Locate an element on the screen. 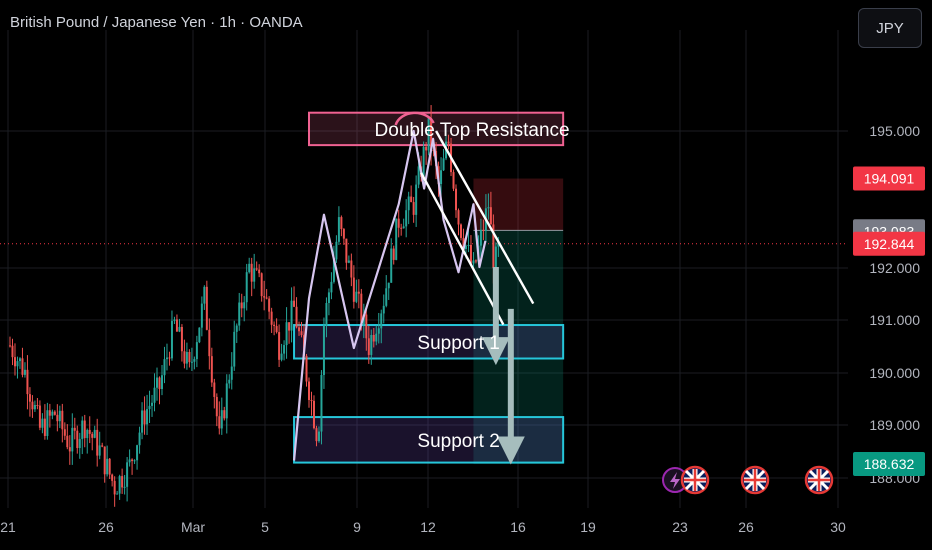 The width and height of the screenshot is (932, 550). currency-button: JPY is located at coordinates (890, 28).